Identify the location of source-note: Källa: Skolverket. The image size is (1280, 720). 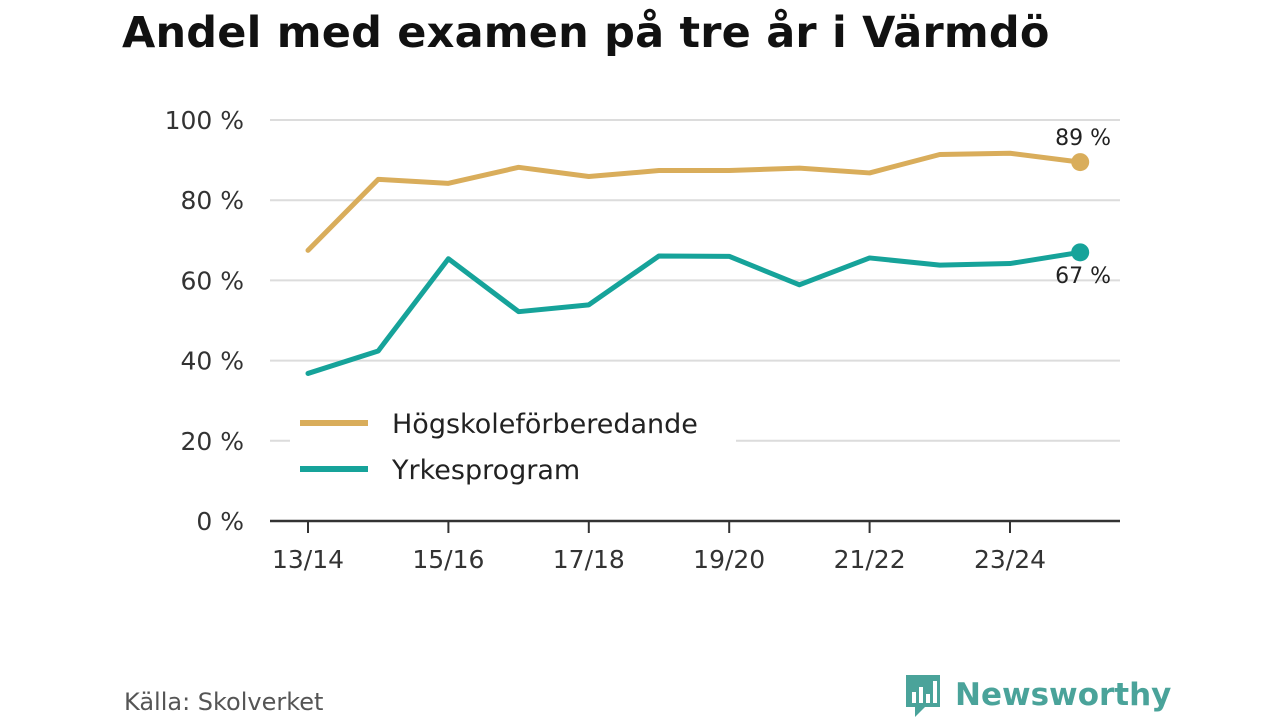
(224, 702).